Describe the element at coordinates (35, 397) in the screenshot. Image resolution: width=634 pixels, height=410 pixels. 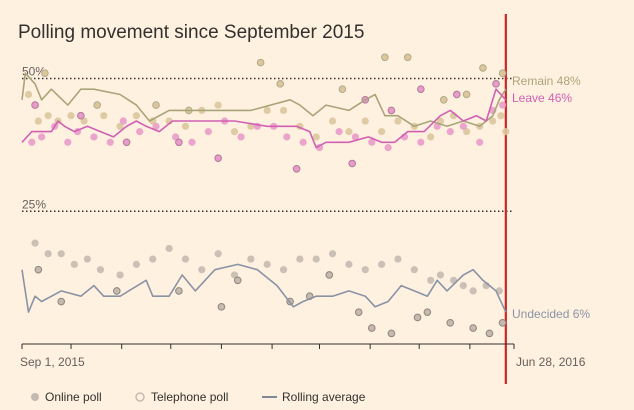
I see `legend-online-swatch` at that location.